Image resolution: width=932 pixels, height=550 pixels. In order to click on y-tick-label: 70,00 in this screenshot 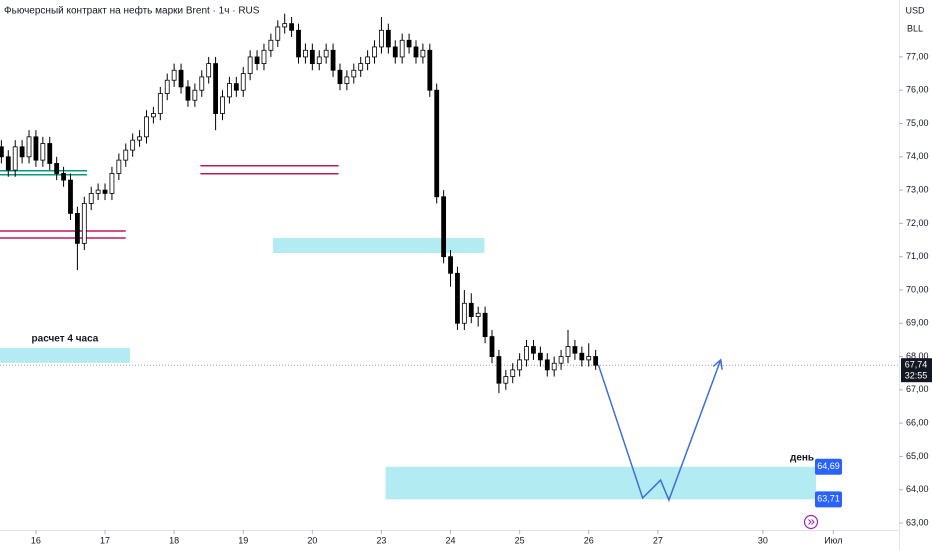, I will do `click(917, 289)`.